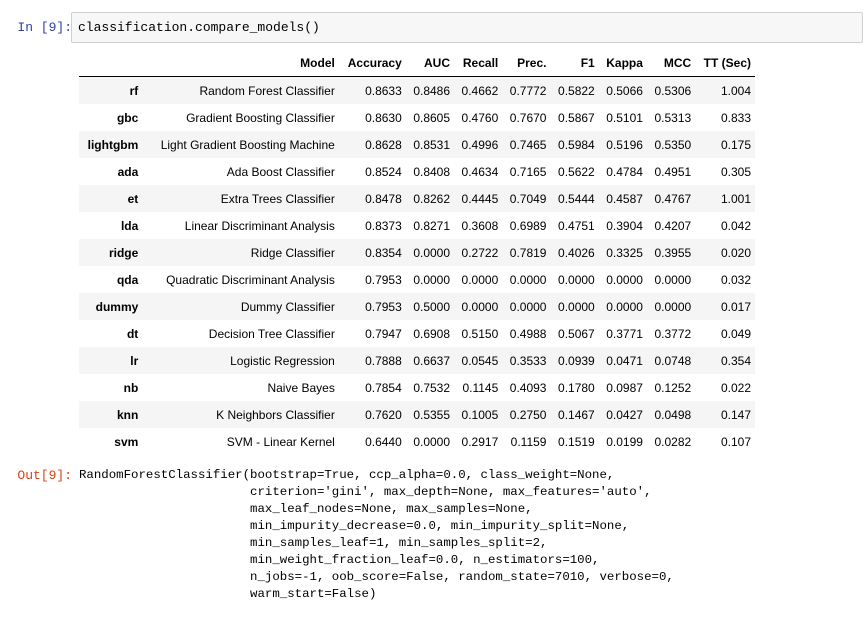 Image resolution: width=863 pixels, height=621 pixels. Describe the element at coordinates (131, 387) in the screenshot. I see `row-index: nb` at that location.